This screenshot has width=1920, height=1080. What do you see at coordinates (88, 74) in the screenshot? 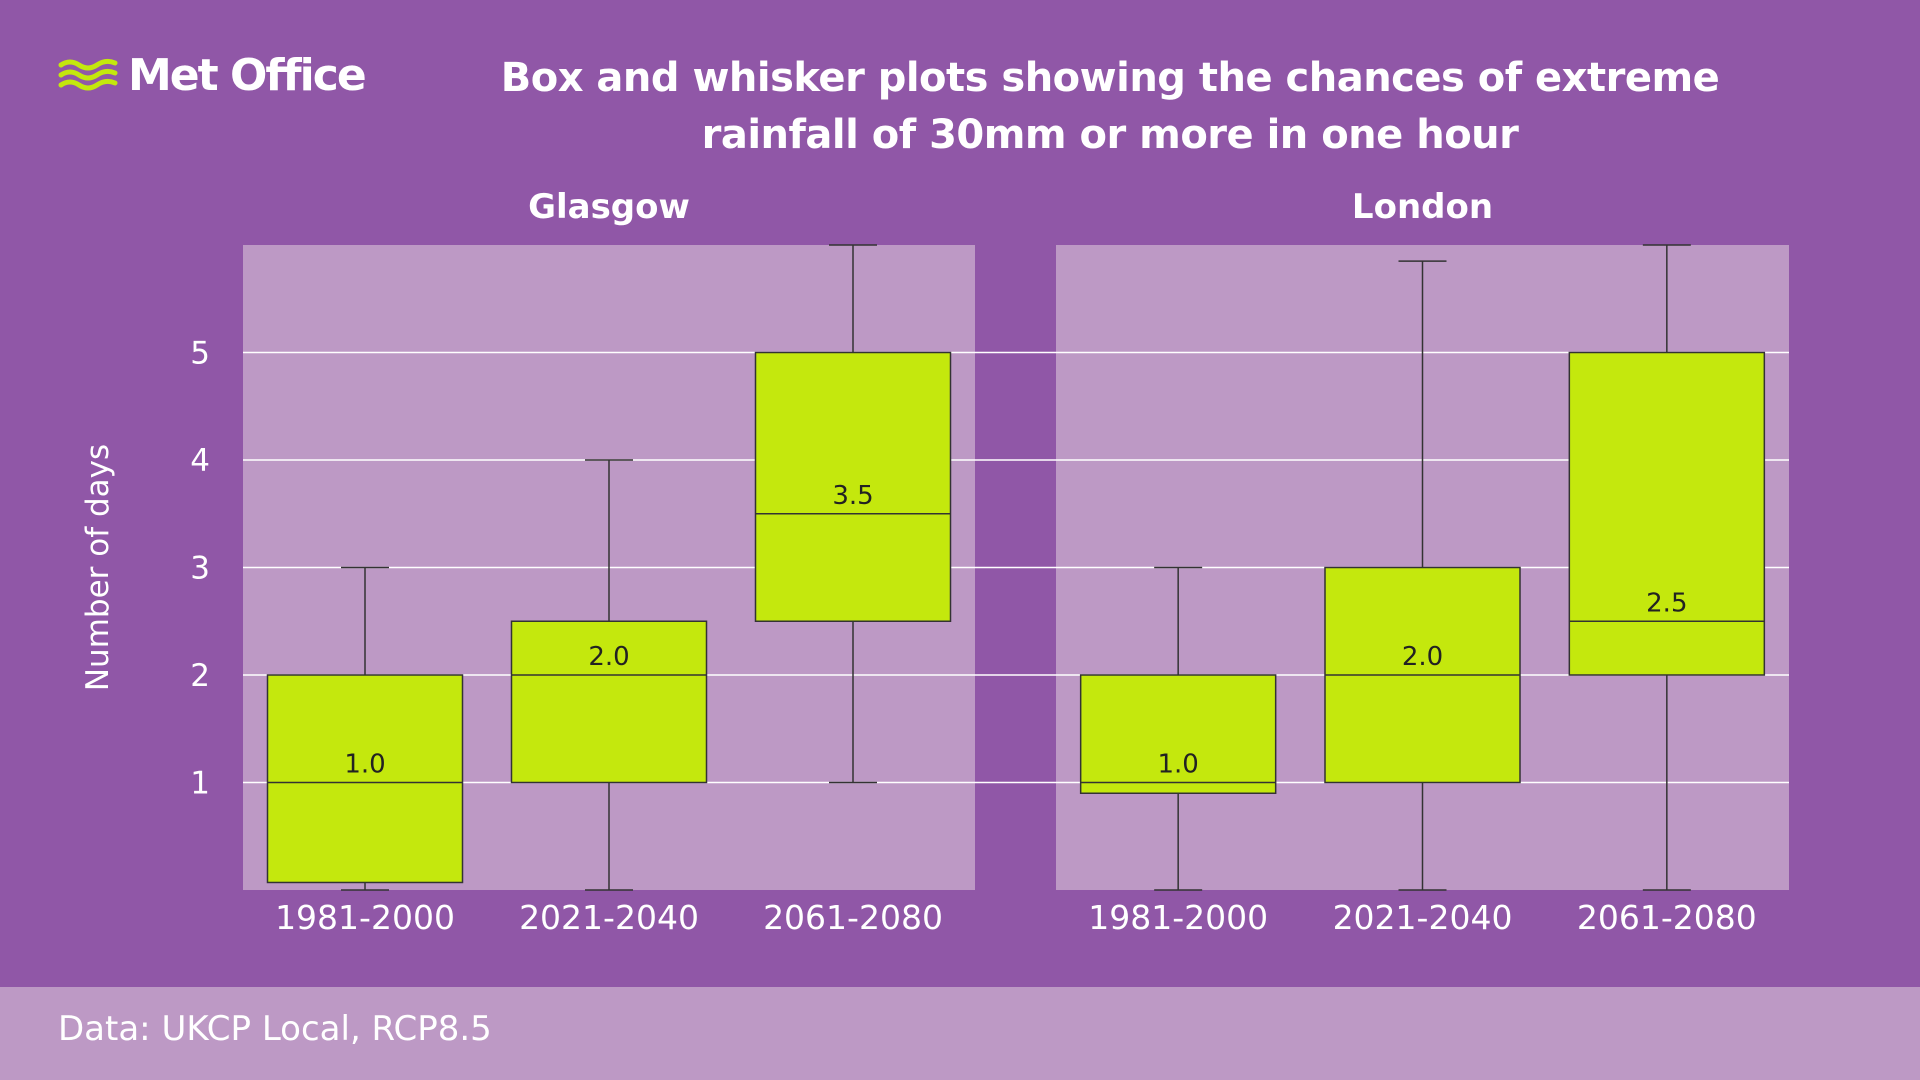
I see `wave-icon` at bounding box center [88, 74].